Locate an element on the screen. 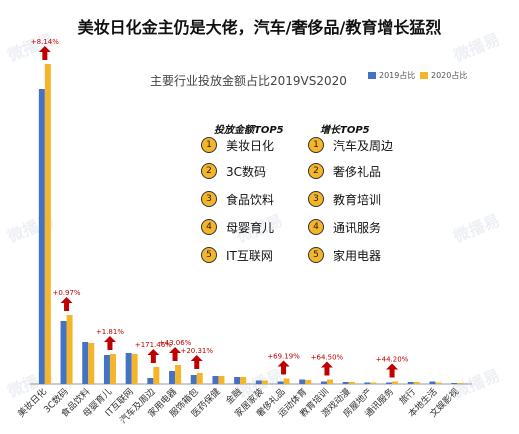 The width and height of the screenshot is (519, 434). rank-label: 汽车及周边 is located at coordinates (363, 145).